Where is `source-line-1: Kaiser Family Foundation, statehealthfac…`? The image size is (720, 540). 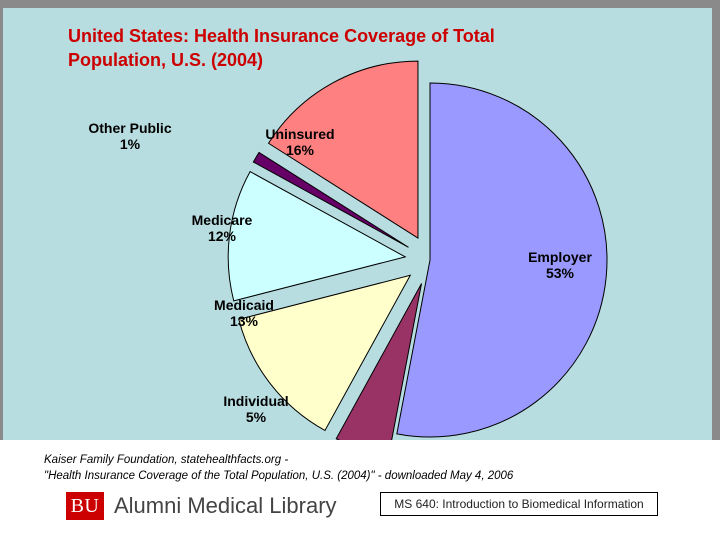 source-line-1: Kaiser Family Foundation, statehealthfac… is located at coordinates (166, 460).